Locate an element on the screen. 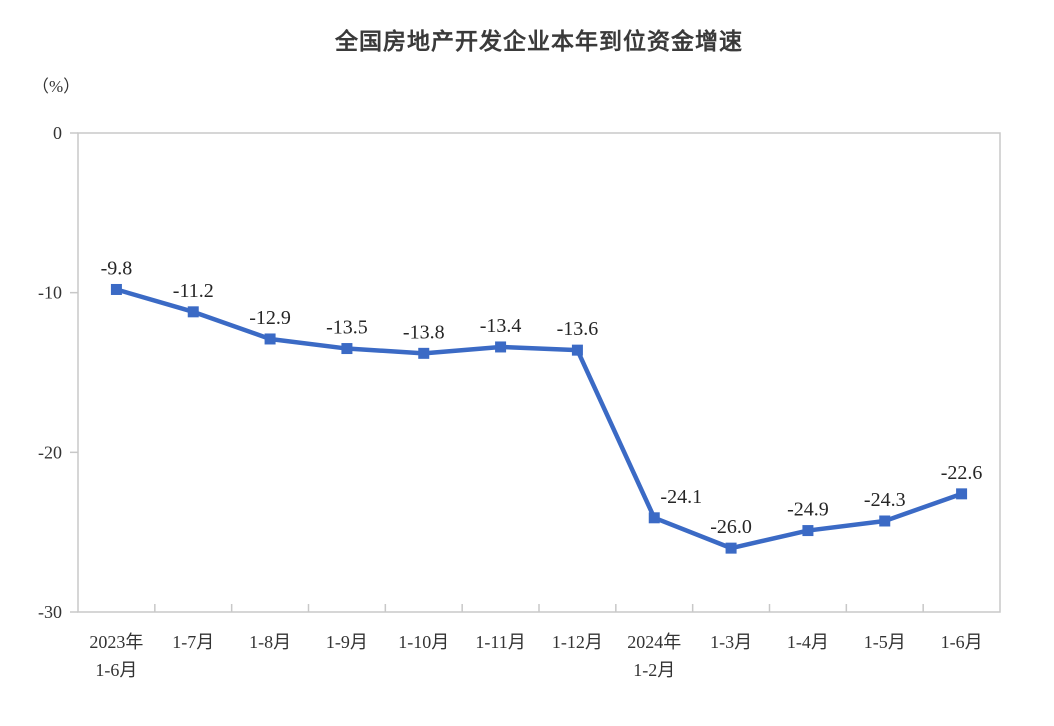 This screenshot has height=726, width=1054. data-point-label: -24.9 is located at coordinates (808, 510).